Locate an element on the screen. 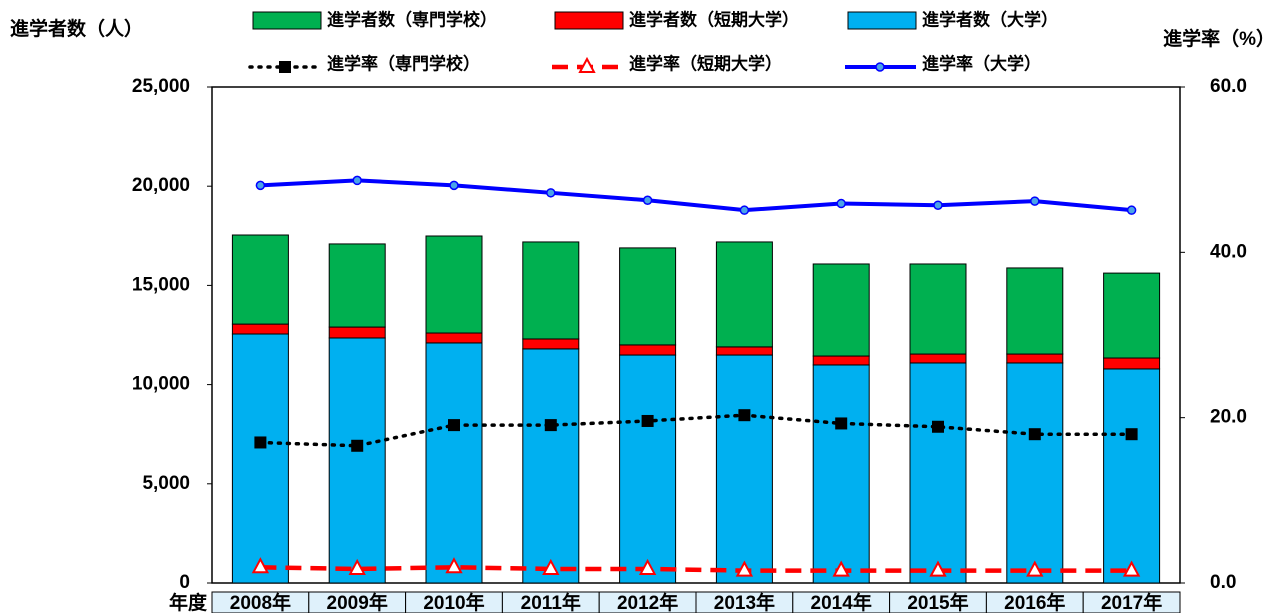  y2-tick-label: 40.0 is located at coordinates (1228, 251).